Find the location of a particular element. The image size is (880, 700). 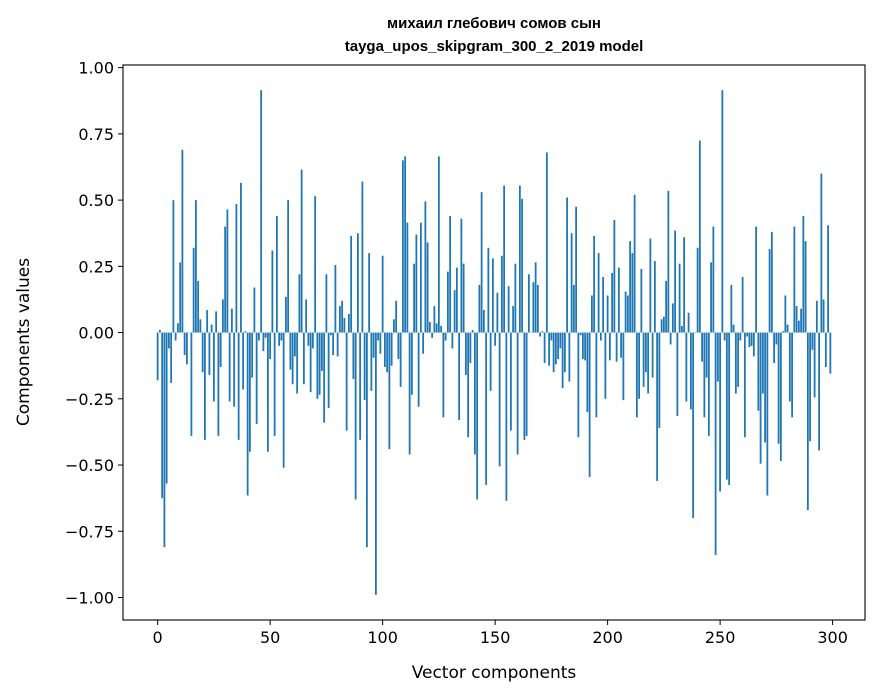

x-tick-label: 0 is located at coordinates (158, 637).